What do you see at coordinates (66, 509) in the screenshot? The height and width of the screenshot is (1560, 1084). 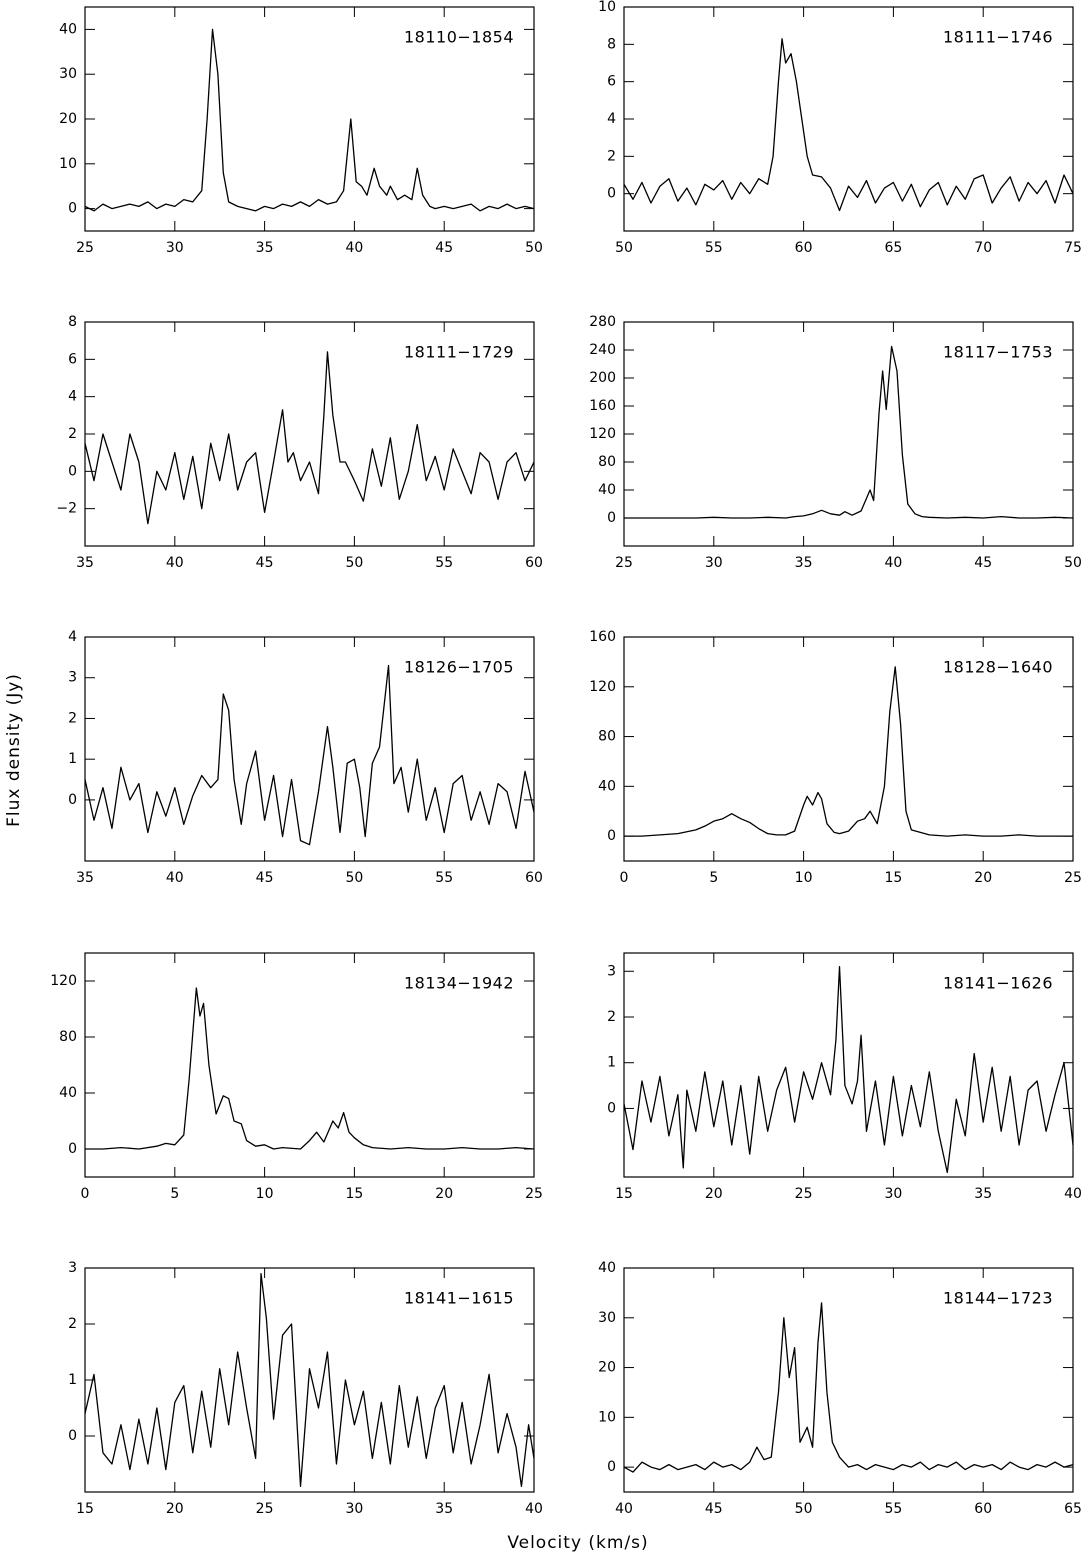 I see `y-tick-label: −2` at bounding box center [66, 509].